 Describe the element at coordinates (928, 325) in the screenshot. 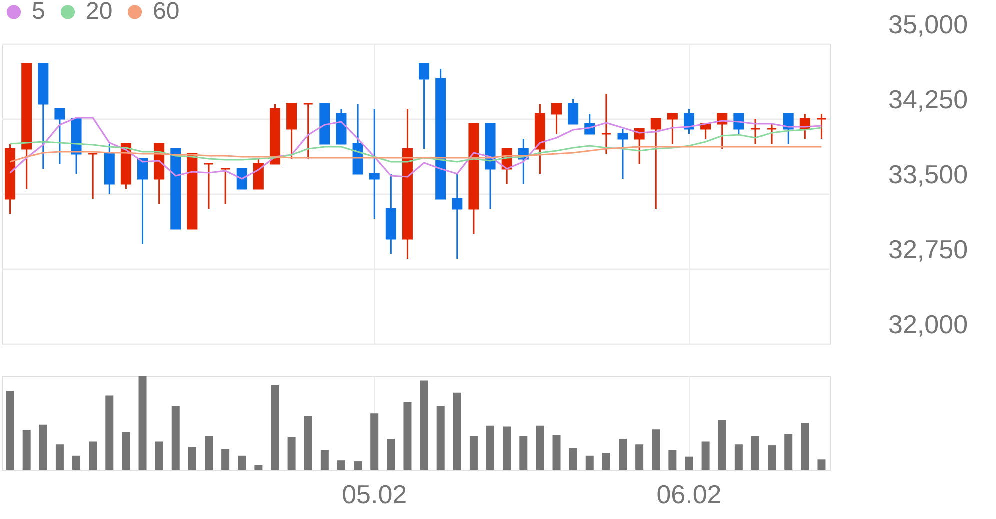

I see `y-tick-label: 32,000` at that location.